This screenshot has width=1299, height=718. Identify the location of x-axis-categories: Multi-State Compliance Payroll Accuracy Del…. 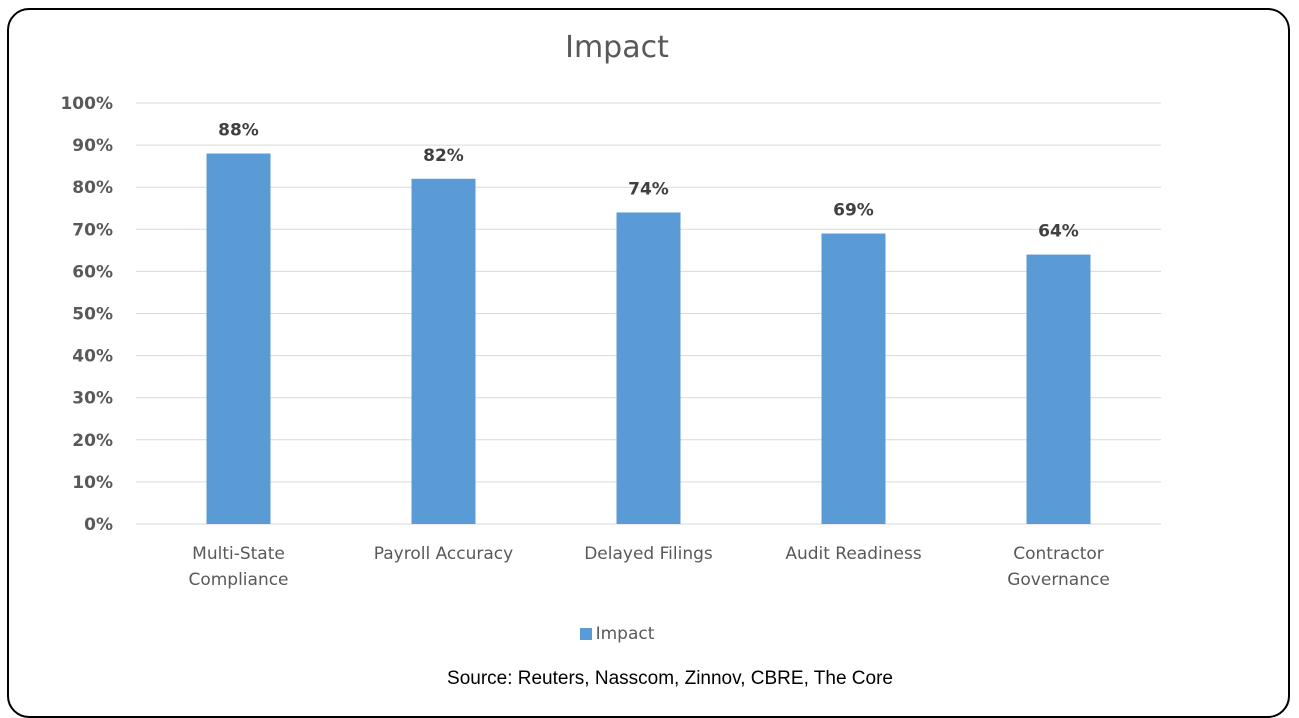
(648, 567).